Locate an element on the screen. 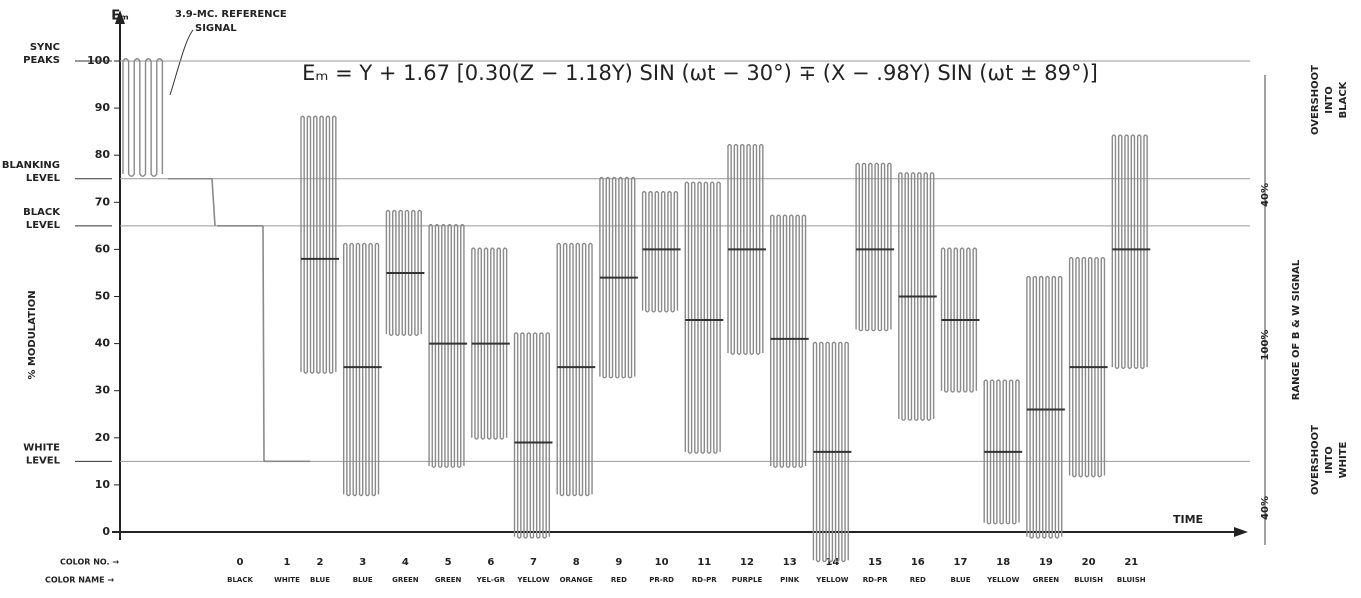  x-axis-arrow is located at coordinates (1241, 532).